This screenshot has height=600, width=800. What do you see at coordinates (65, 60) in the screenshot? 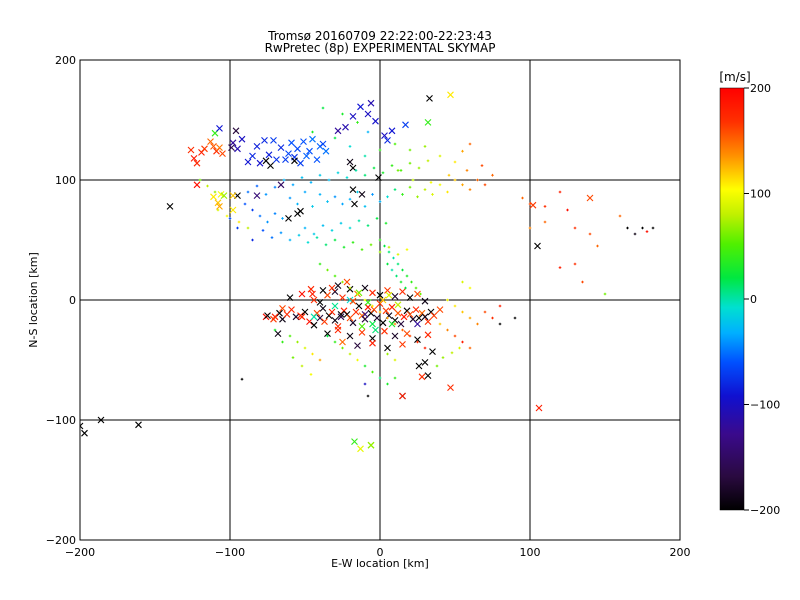
I see `y-tick-label: 200` at bounding box center [65, 60].